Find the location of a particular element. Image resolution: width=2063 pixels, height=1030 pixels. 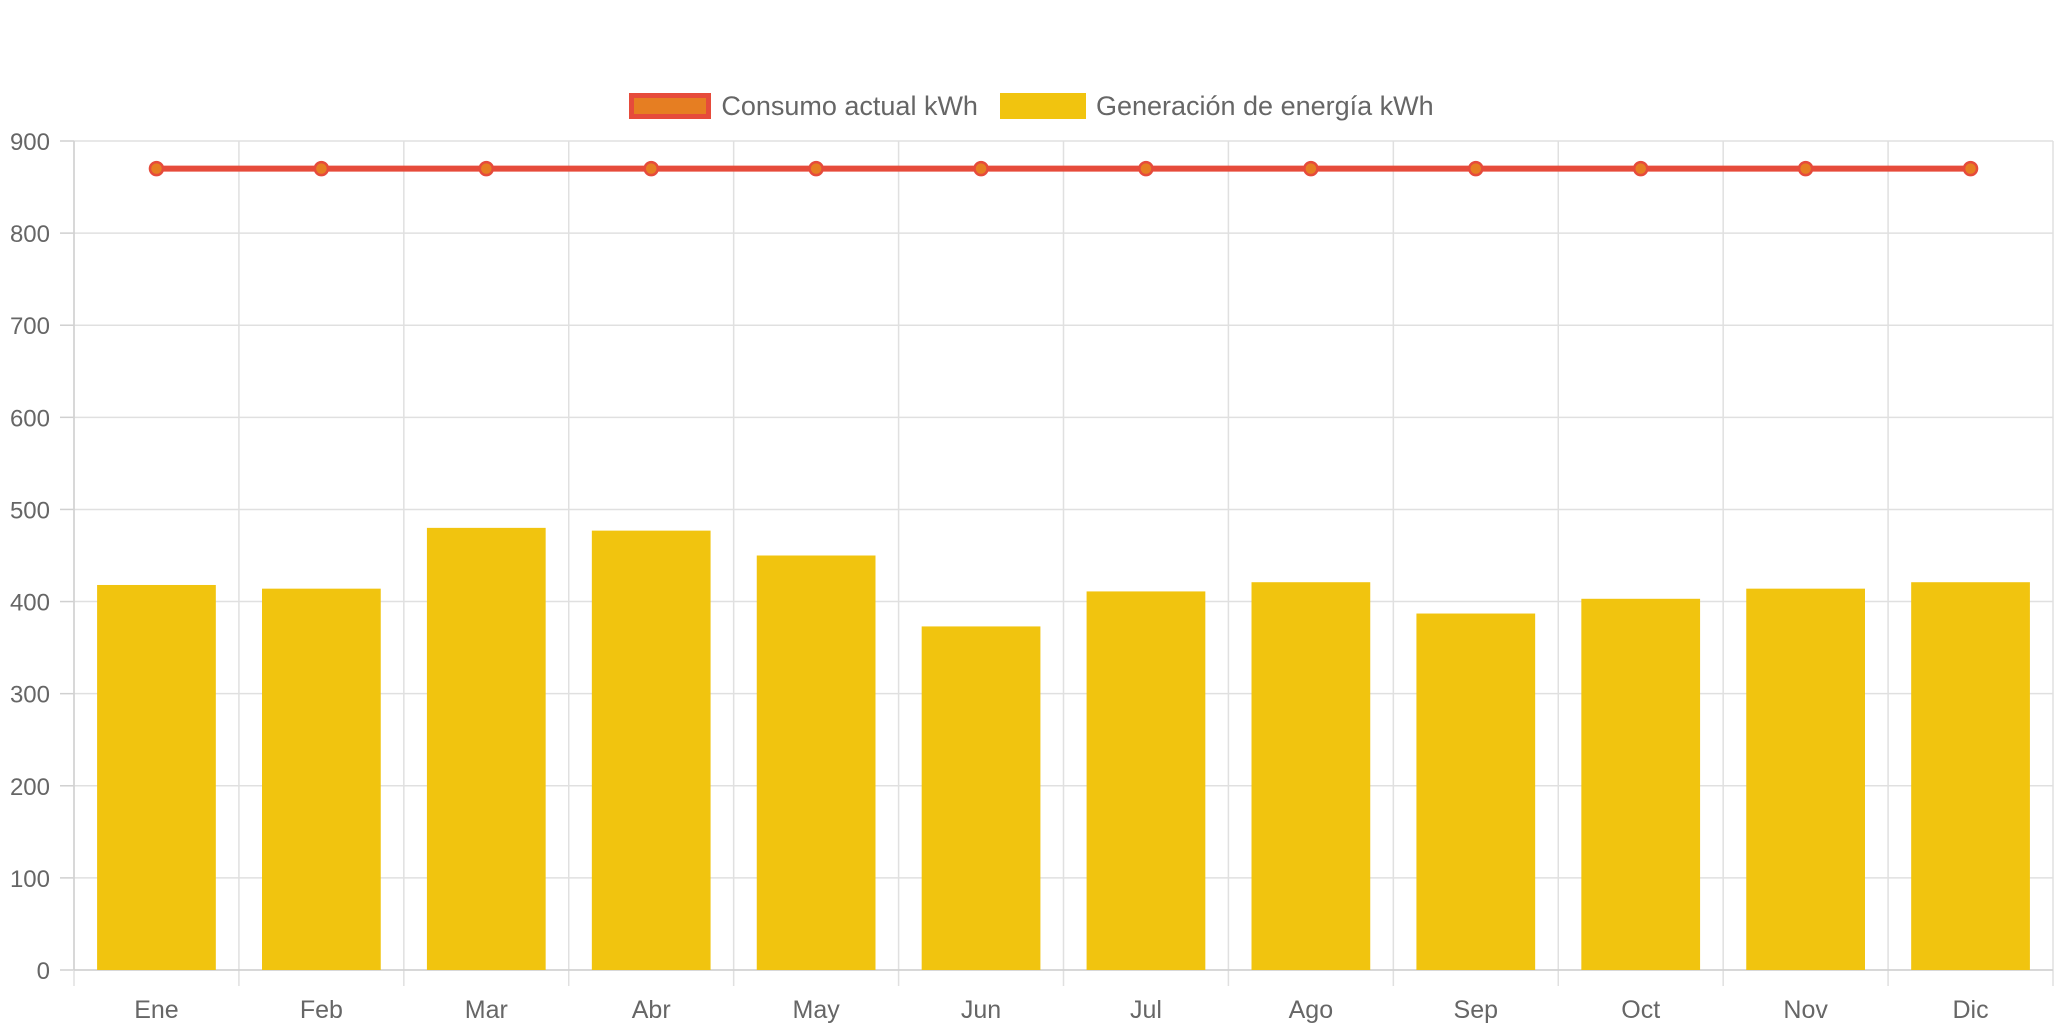

y-tick-label: 400 is located at coordinates (30, 603).